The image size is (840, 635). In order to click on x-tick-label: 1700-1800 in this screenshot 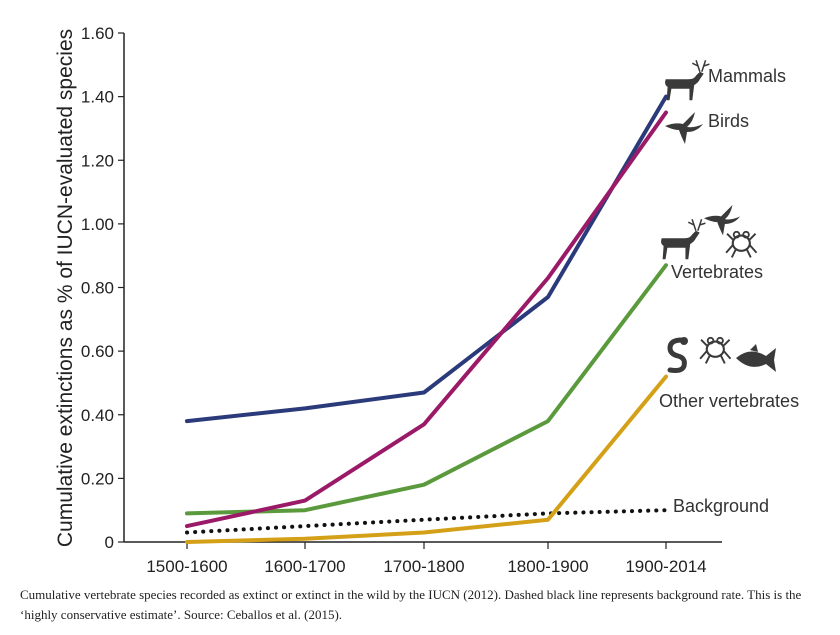, I will do `click(423, 566)`.